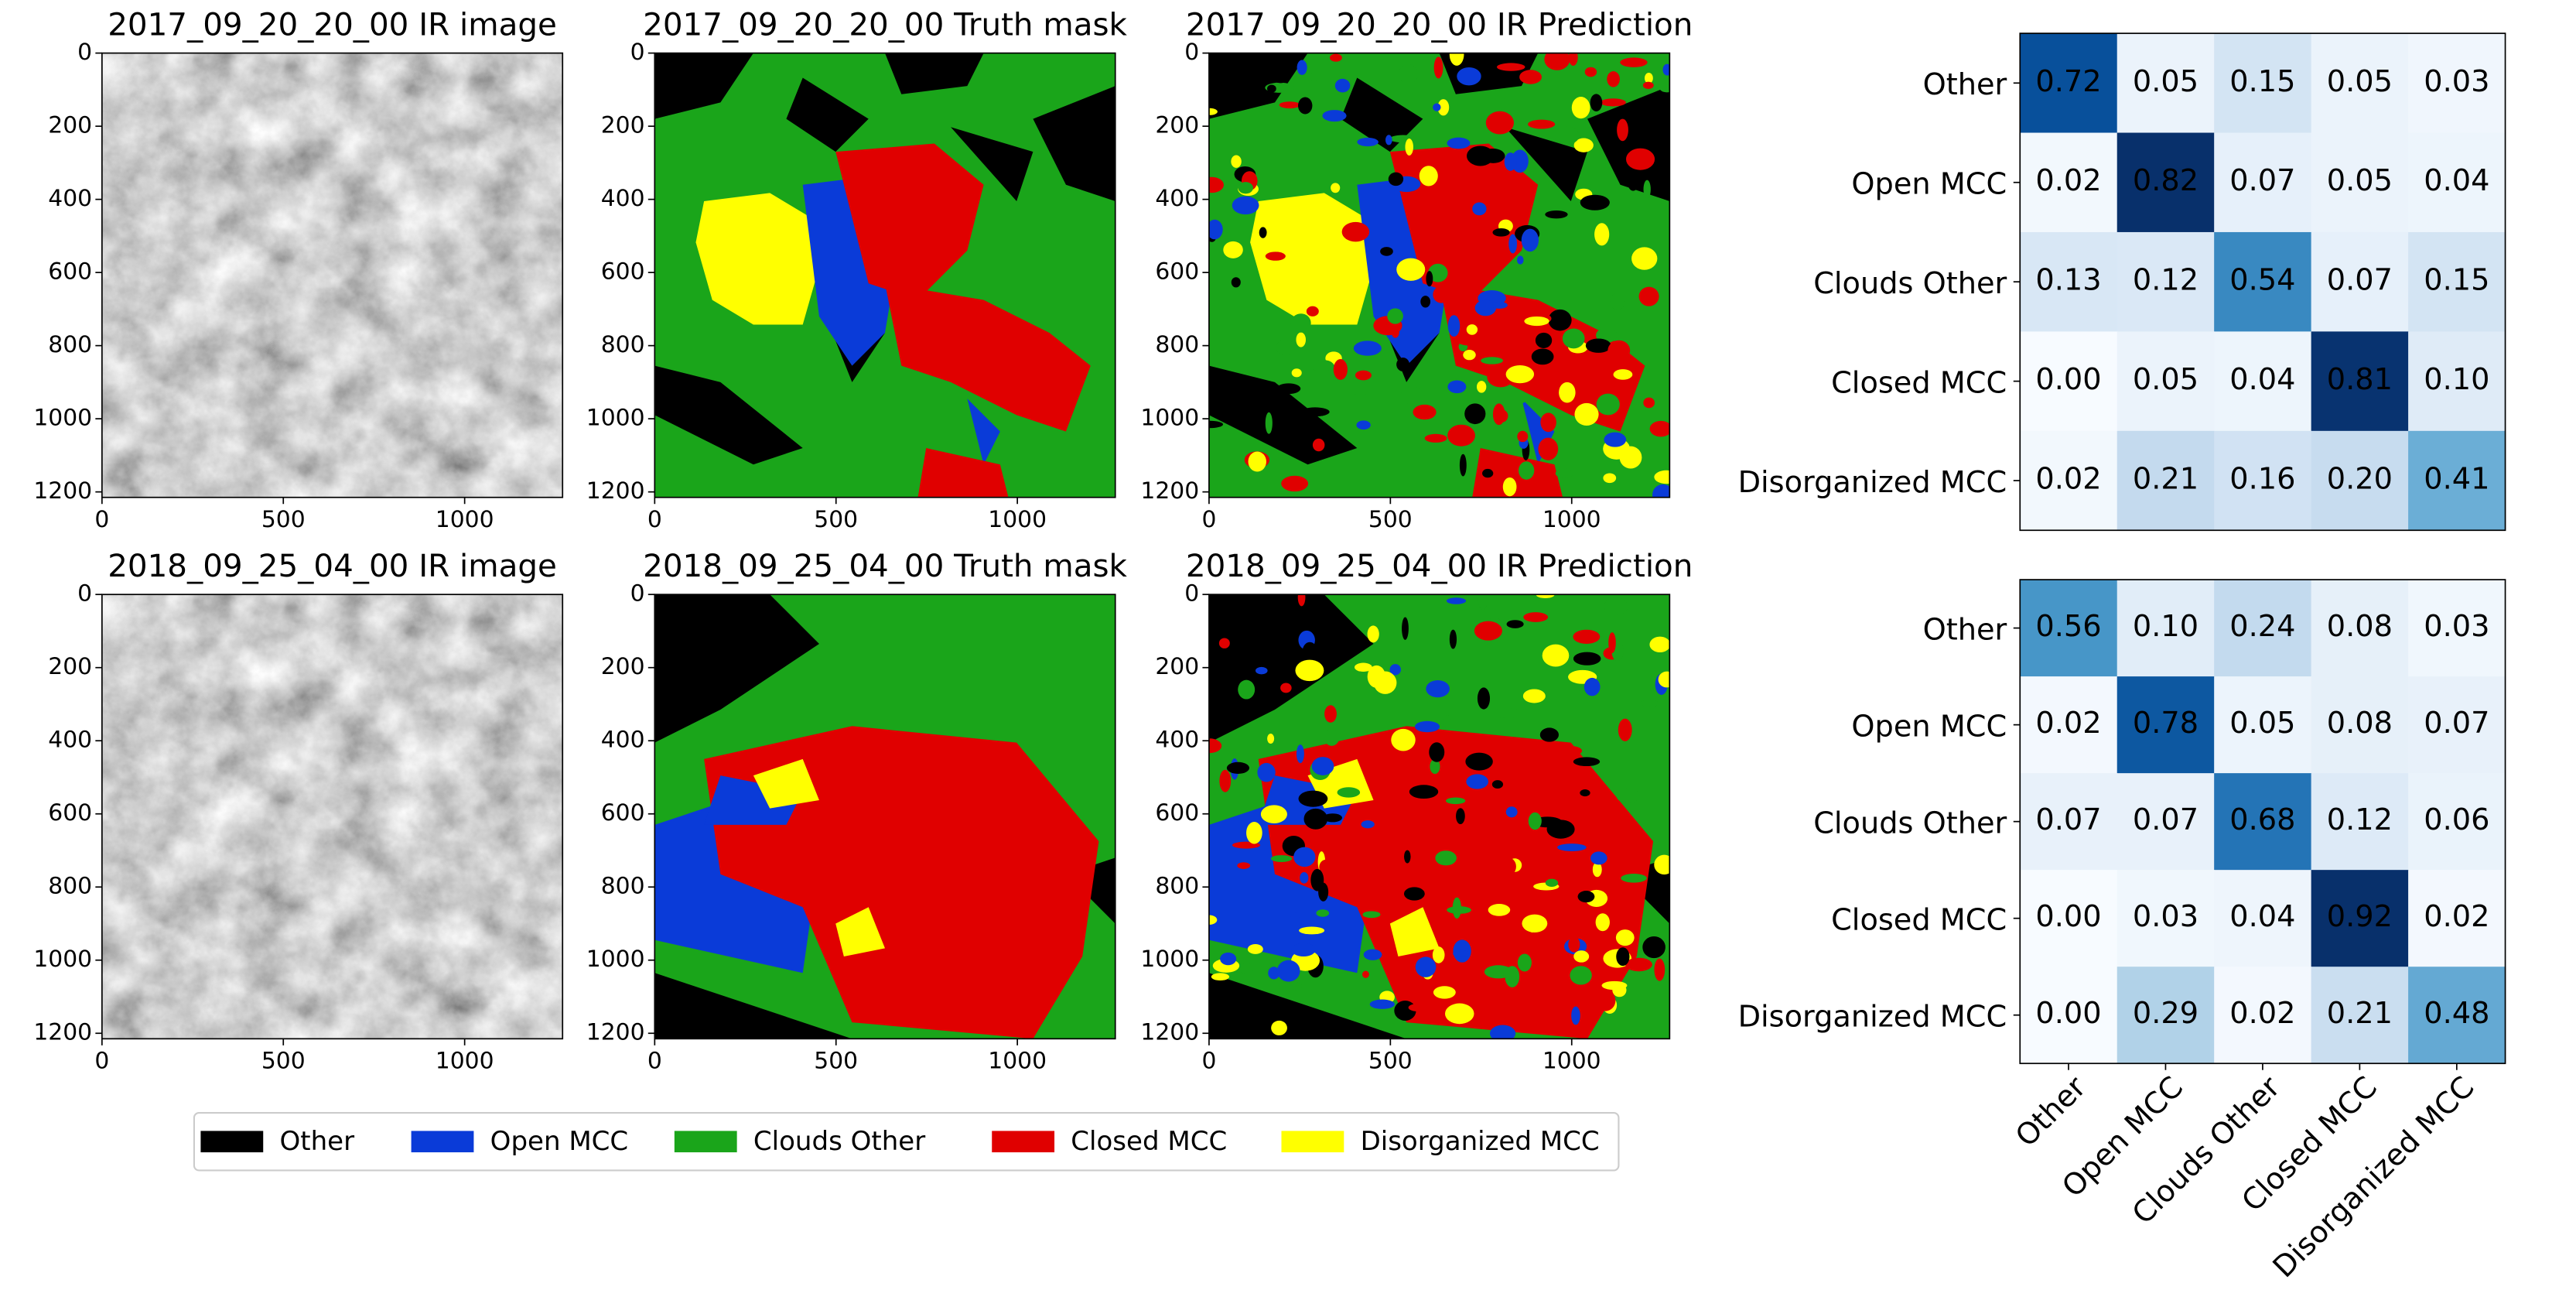  What do you see at coordinates (615, 959) in the screenshot?
I see `y-tick-label: 1000` at bounding box center [615, 959].